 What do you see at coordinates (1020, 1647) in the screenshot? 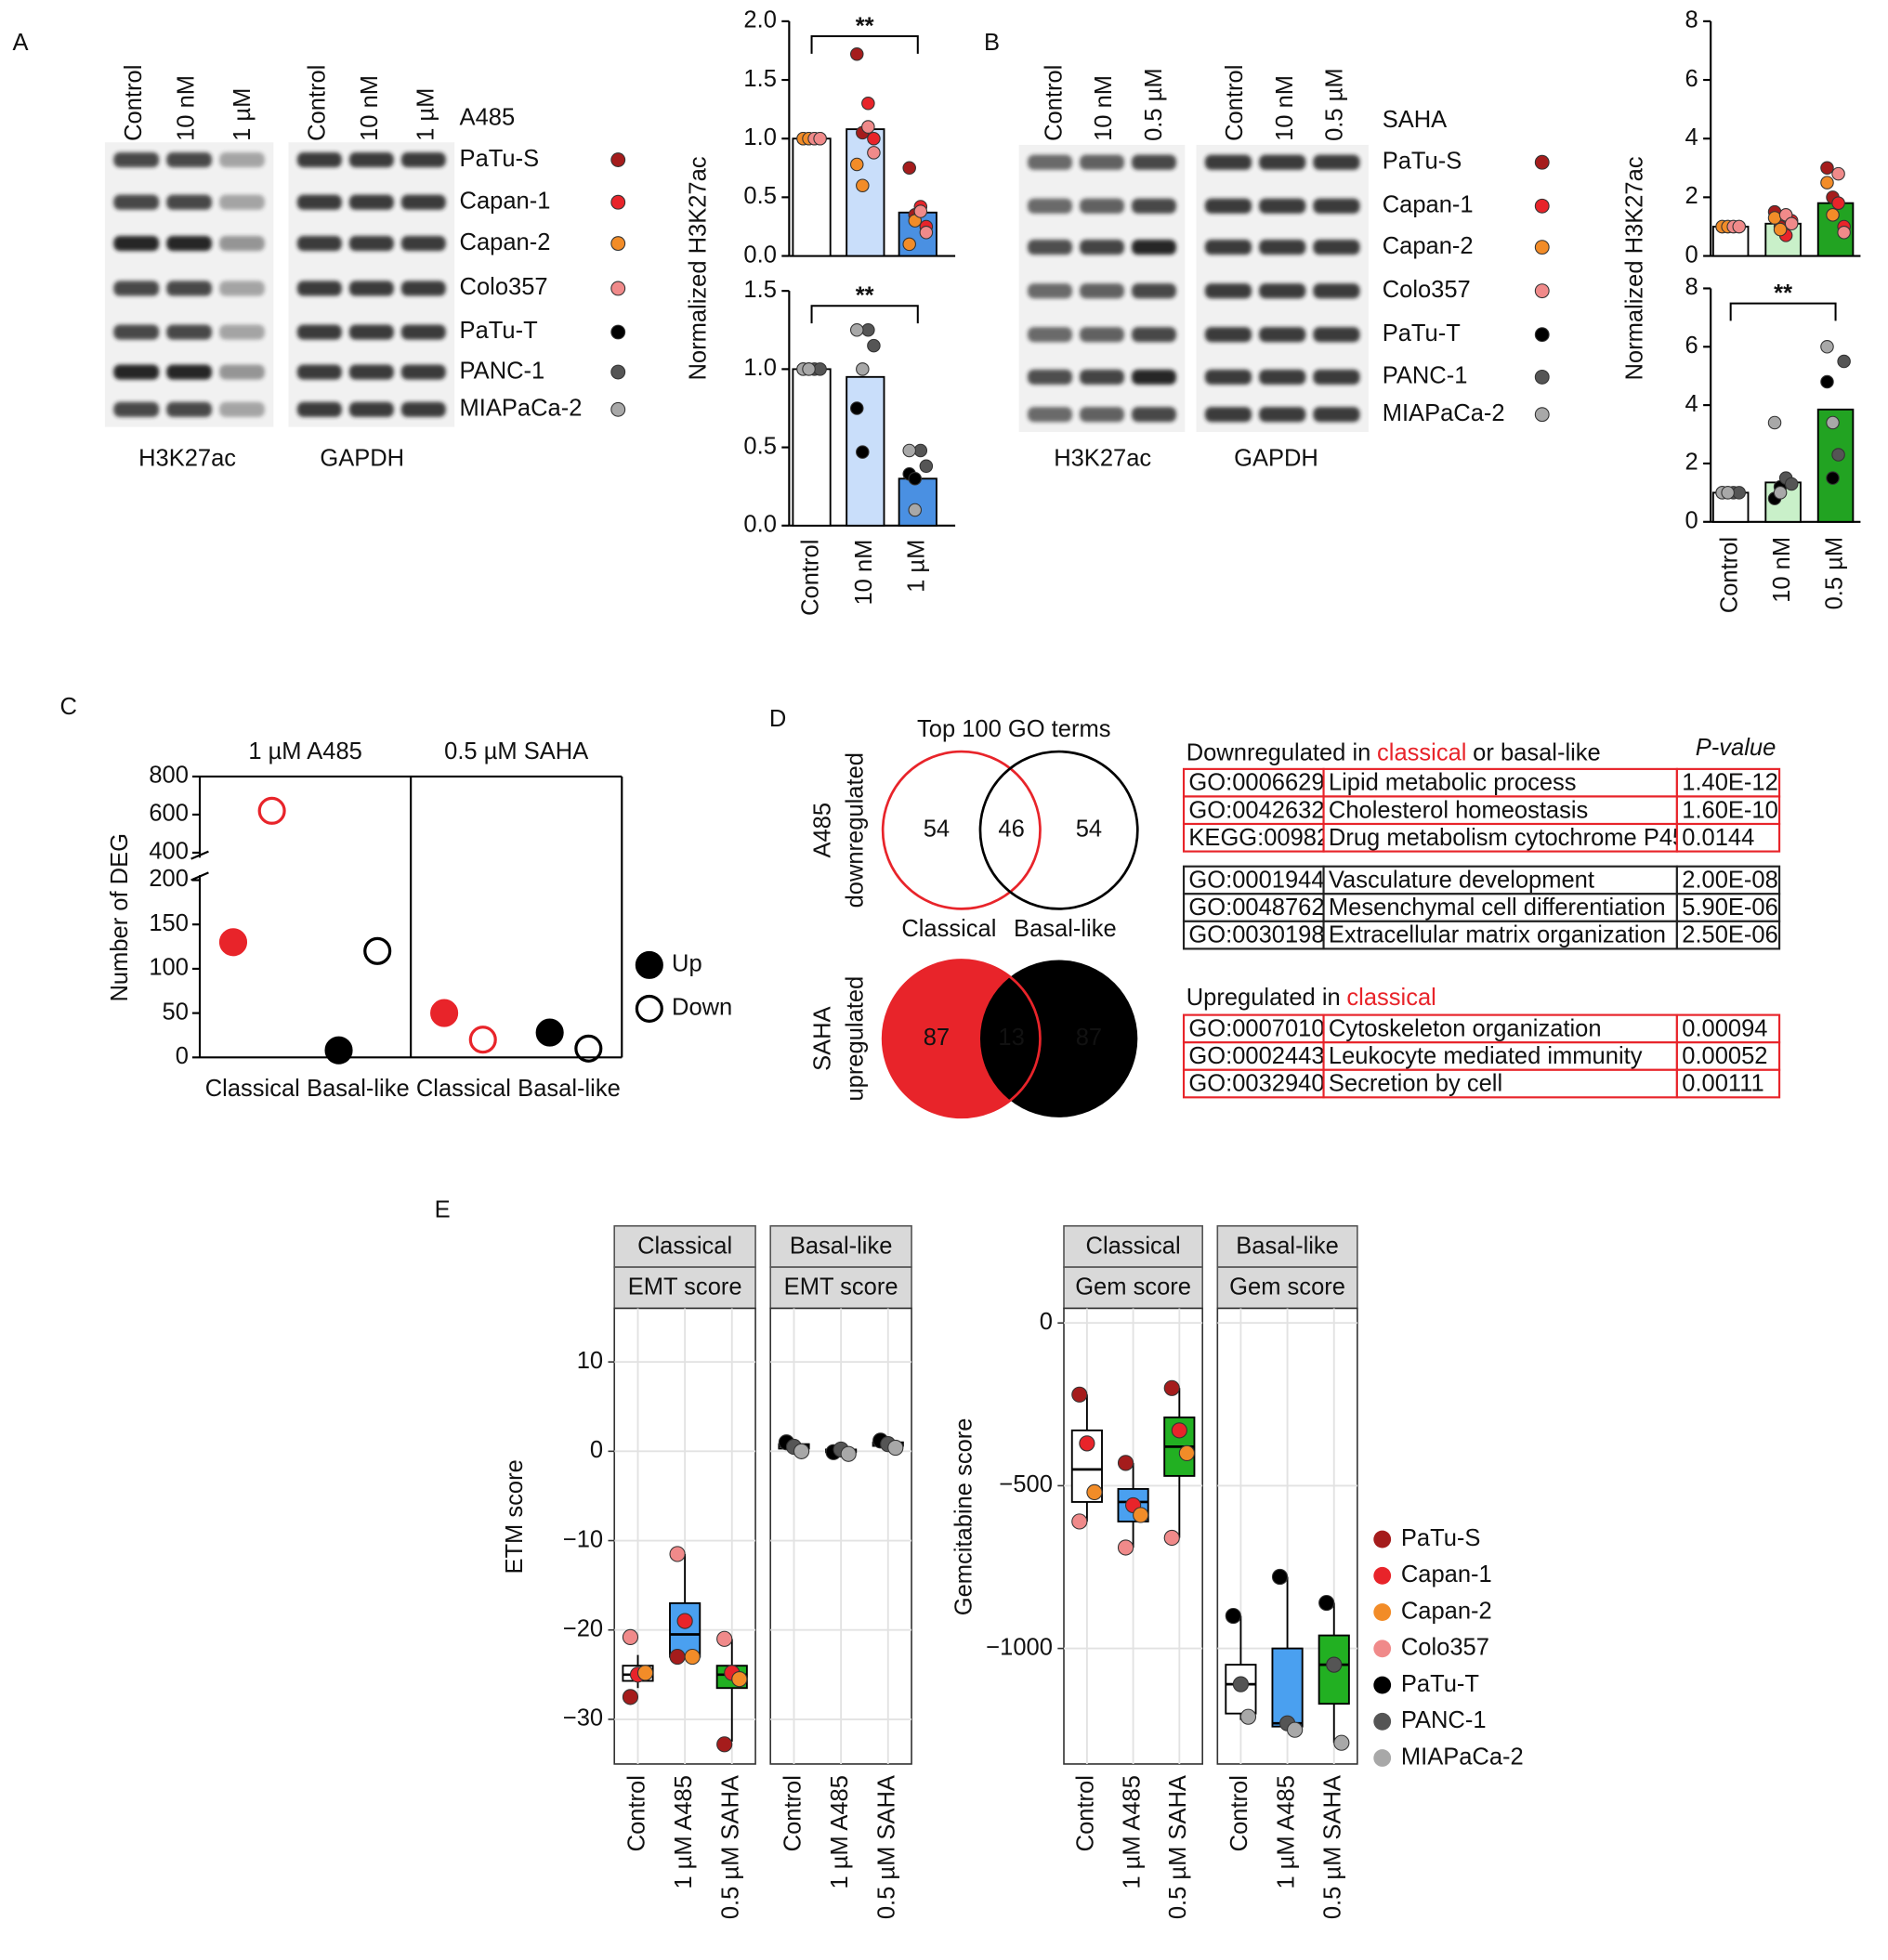
I see `y-tick-label: −1000` at bounding box center [1020, 1647].